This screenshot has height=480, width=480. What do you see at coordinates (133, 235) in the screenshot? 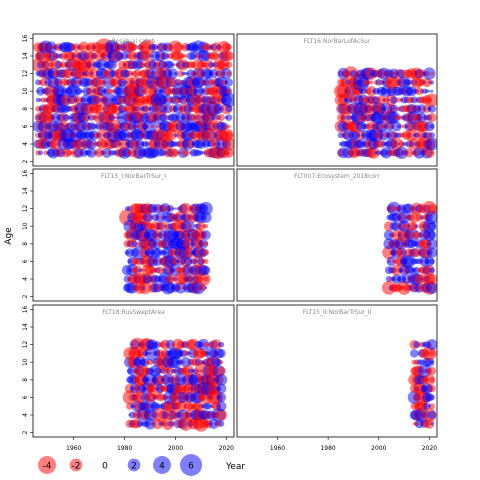
I see `panel-3: FLT15_I:NorBarTrSur_I` at bounding box center [133, 235].